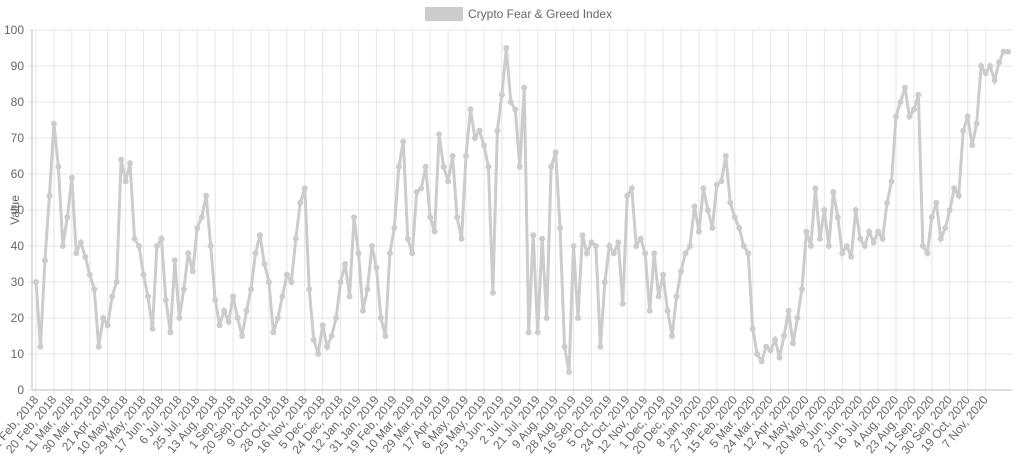 This screenshot has width=1024, height=473. What do you see at coordinates (20, 390) in the screenshot?
I see `y-tick-label: 0` at bounding box center [20, 390].